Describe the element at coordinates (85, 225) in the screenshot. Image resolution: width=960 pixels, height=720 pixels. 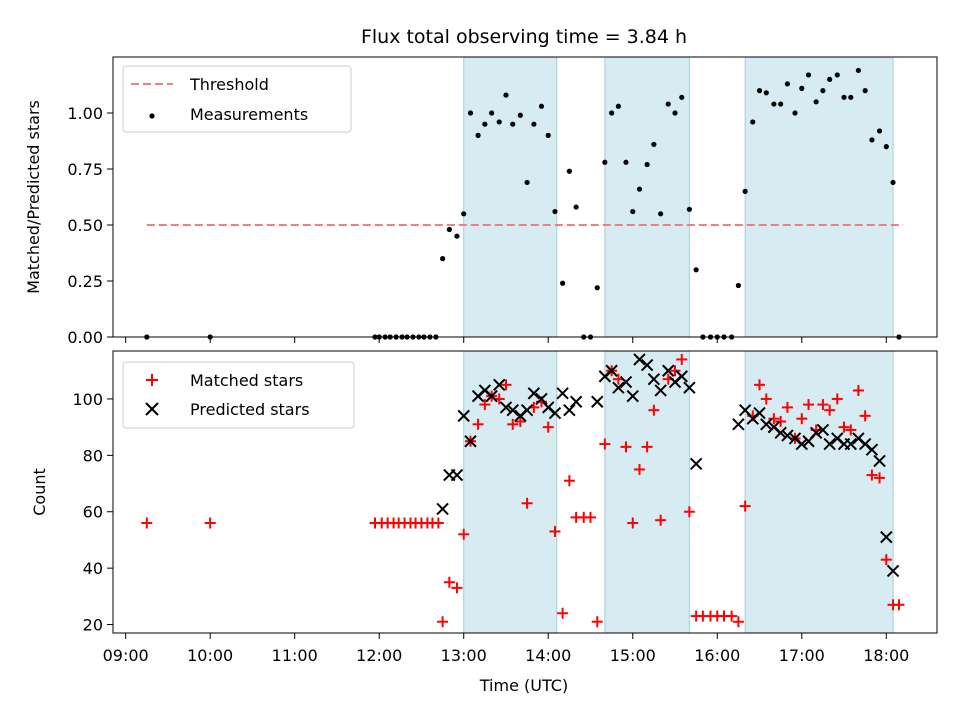
I see `top-y-tick-label: 0.50` at that location.